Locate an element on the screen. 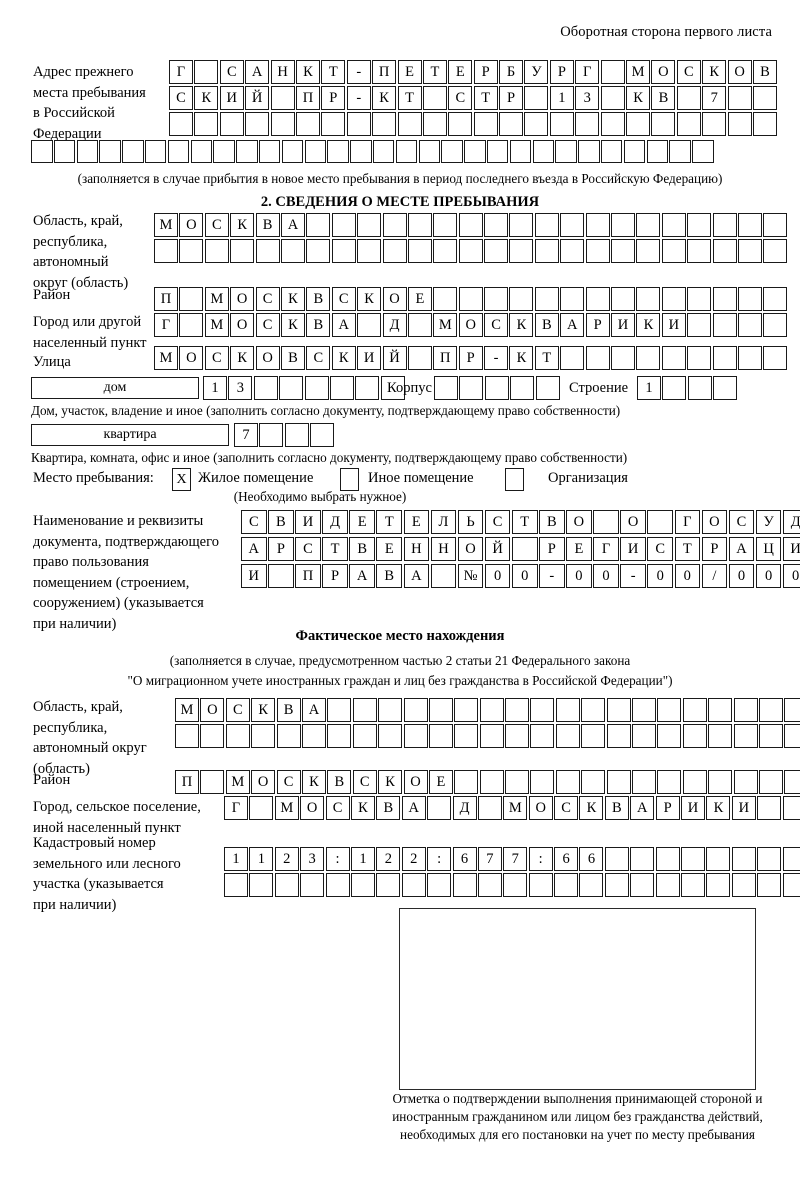  comb-cell: 0 is located at coordinates (579, 576).